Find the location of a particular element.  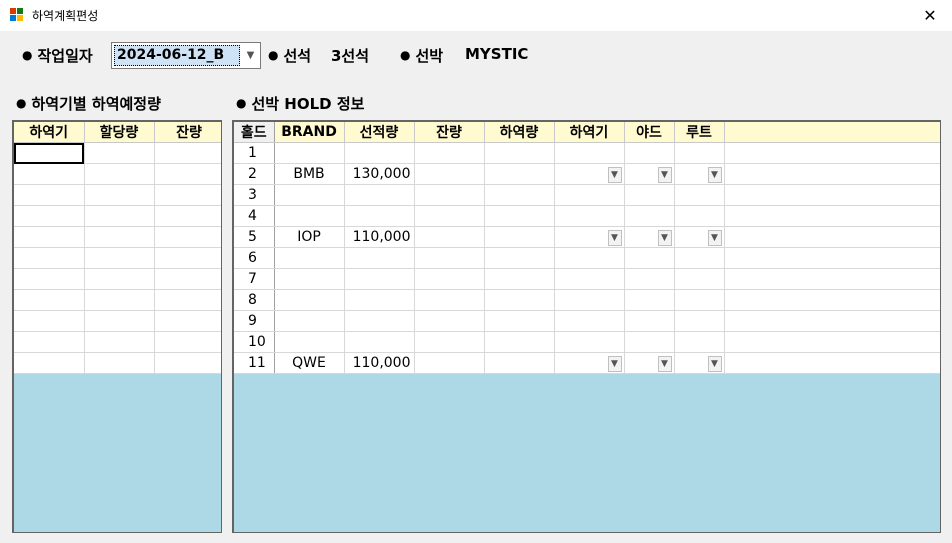

work-date-combobox: 2024-06-12_B ▼ is located at coordinates (186, 55).